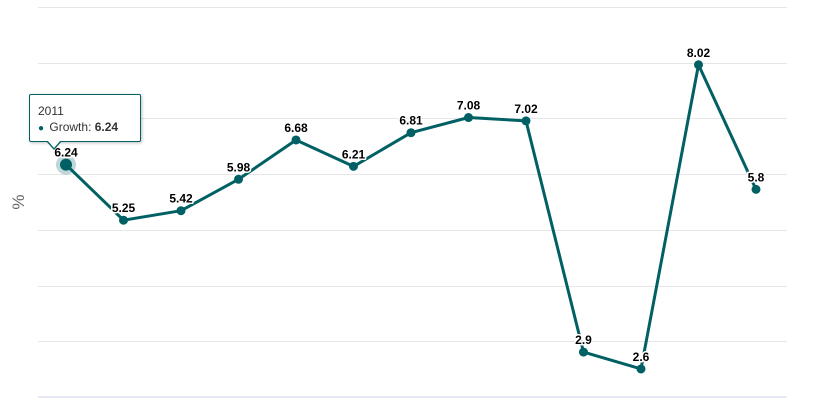 The width and height of the screenshot is (813, 410). I want to click on tooltip-caret-fill, so click(54, 144).